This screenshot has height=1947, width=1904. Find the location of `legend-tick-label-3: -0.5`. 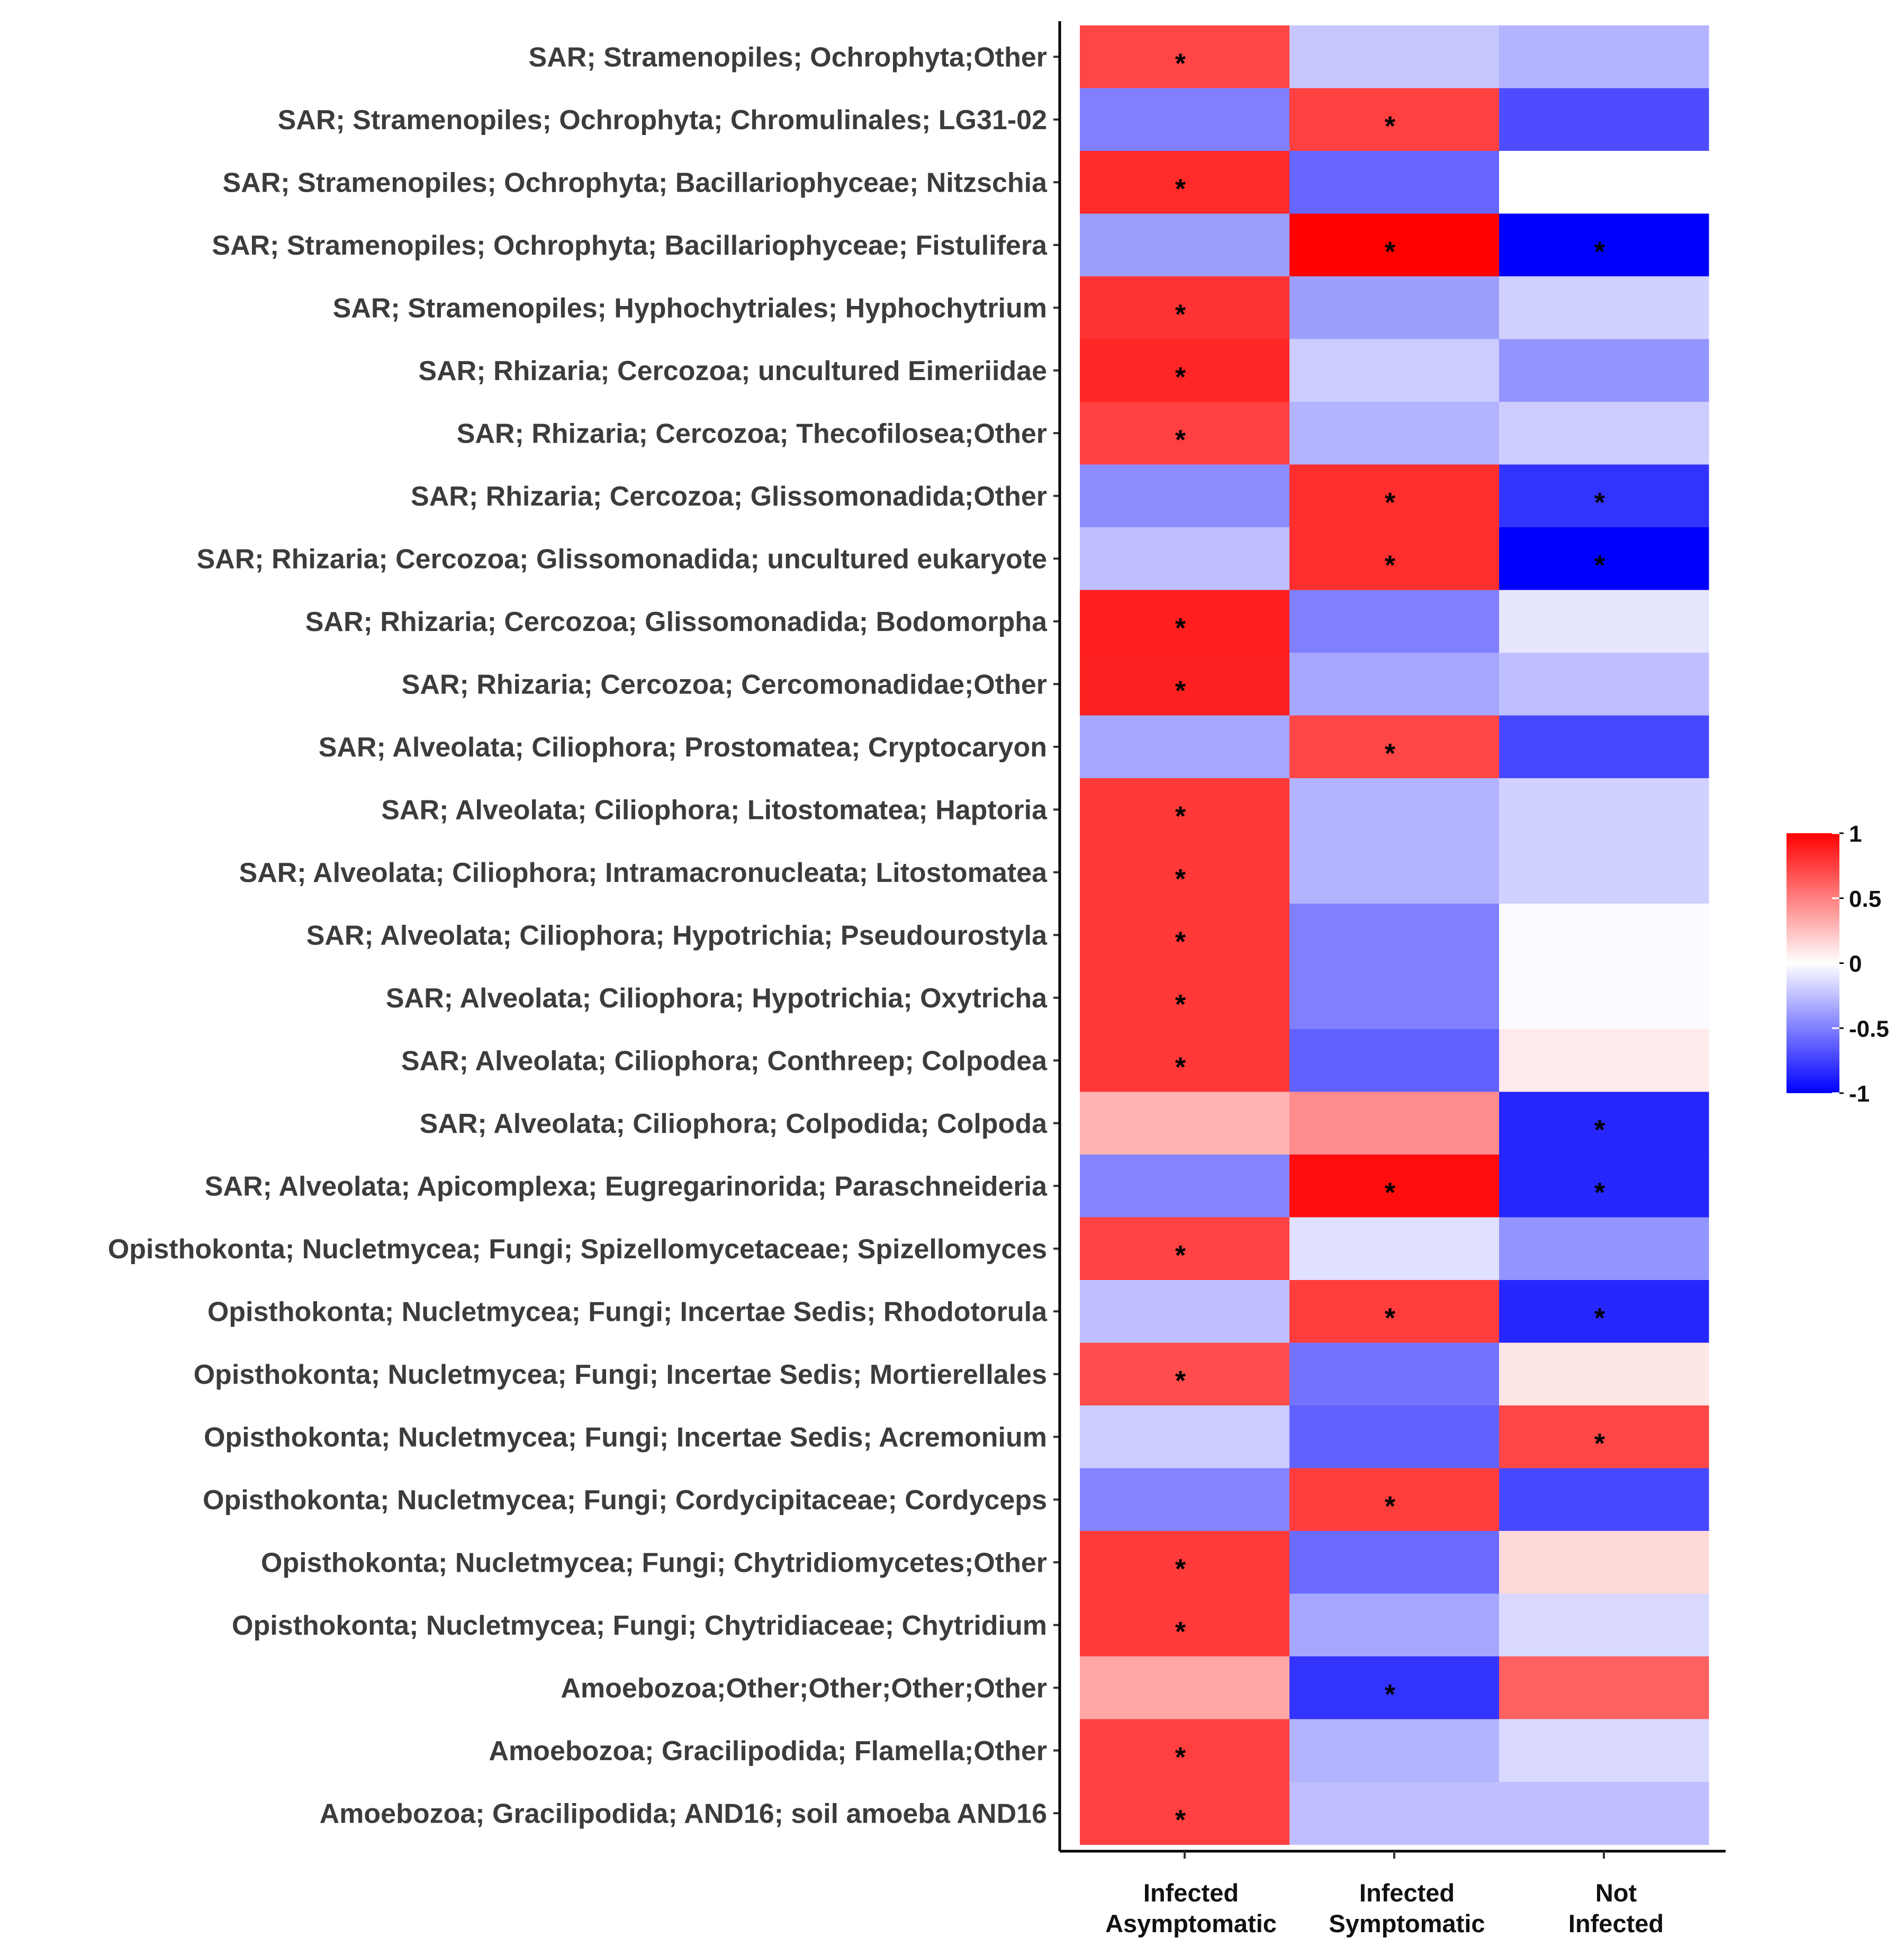

legend-tick-label-3: -0.5 is located at coordinates (1869, 1029).